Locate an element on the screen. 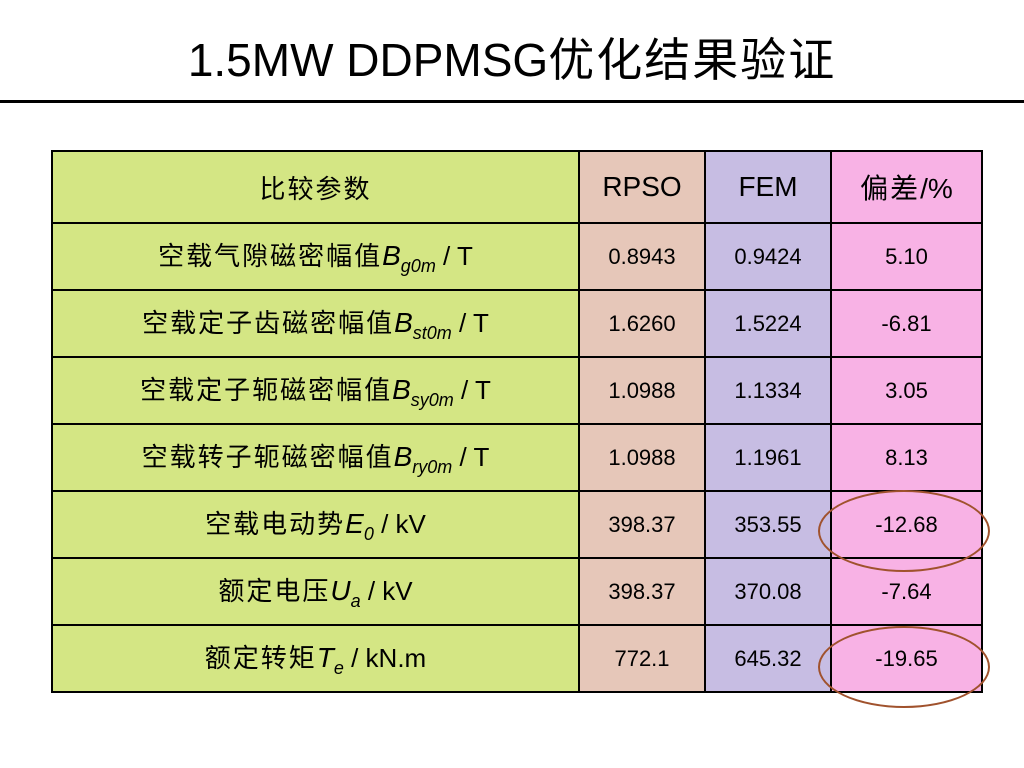  table-row: 空载转子轭磁密幅值Bry0m / T 1.0988 1.1961 8.13 is located at coordinates (517, 457).